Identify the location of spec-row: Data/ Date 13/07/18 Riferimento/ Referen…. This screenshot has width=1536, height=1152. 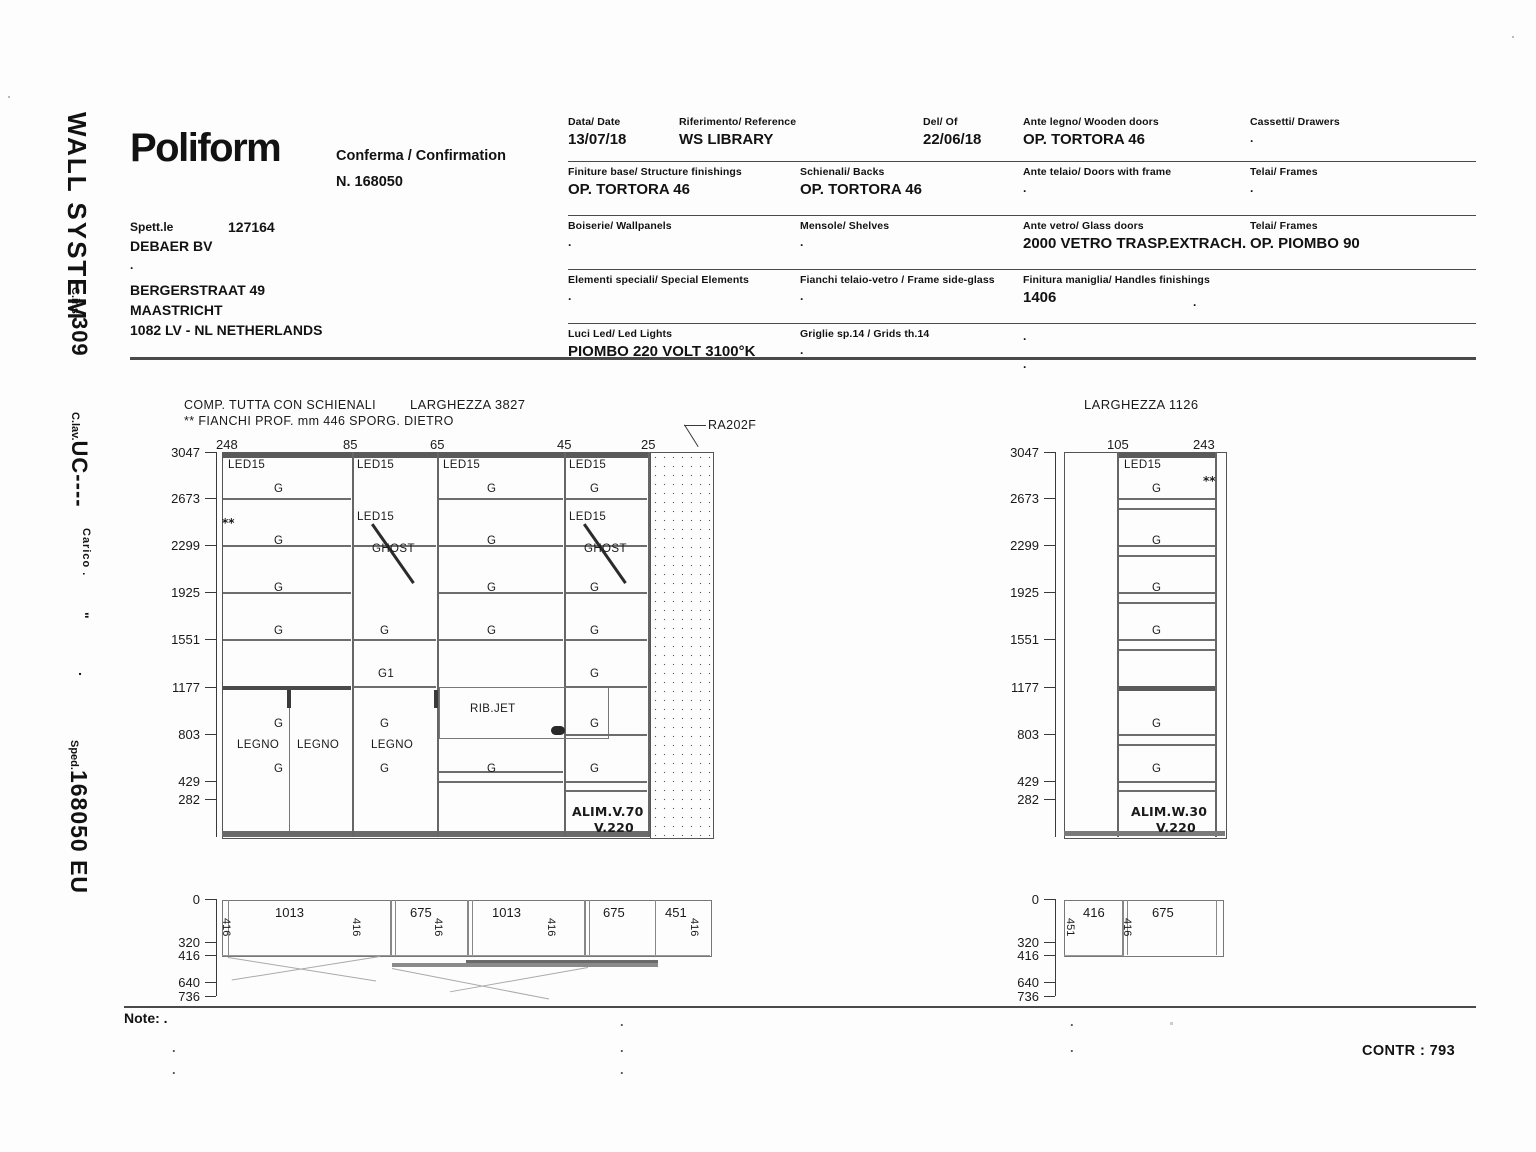
(1022, 136).